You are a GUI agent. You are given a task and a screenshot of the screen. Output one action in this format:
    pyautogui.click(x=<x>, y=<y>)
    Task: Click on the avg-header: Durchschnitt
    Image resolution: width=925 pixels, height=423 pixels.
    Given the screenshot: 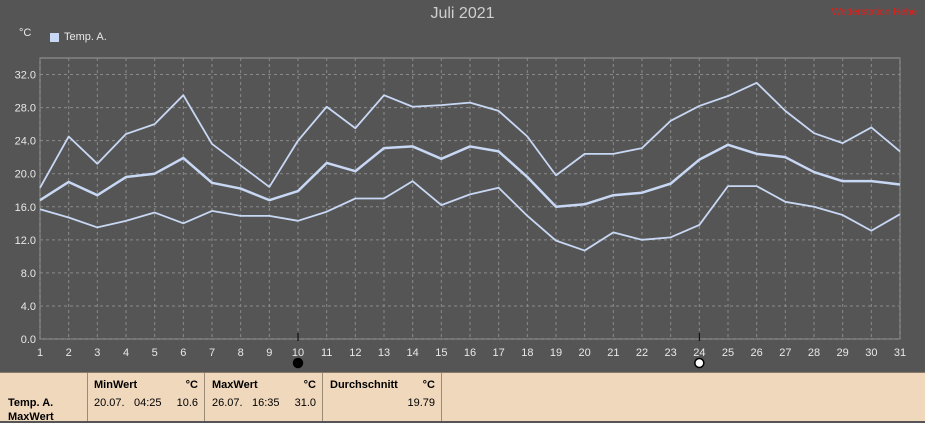 What is the action you would take?
    pyautogui.click(x=364, y=385)
    